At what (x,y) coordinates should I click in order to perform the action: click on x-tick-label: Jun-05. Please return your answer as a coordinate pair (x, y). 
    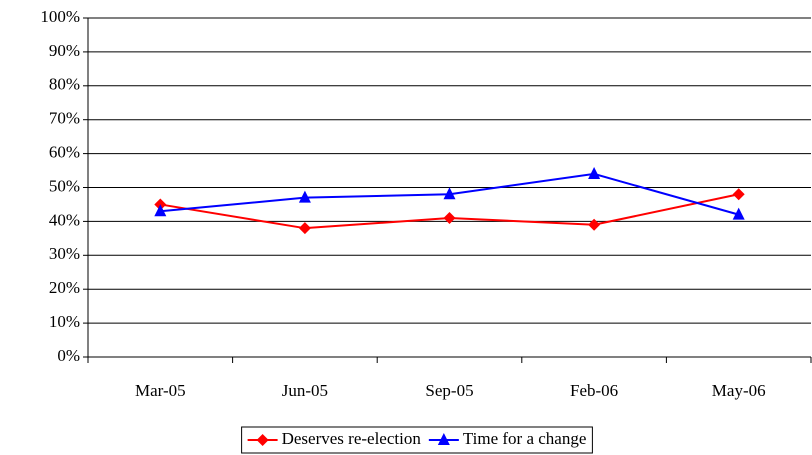
    Looking at the image, I should click on (305, 390).